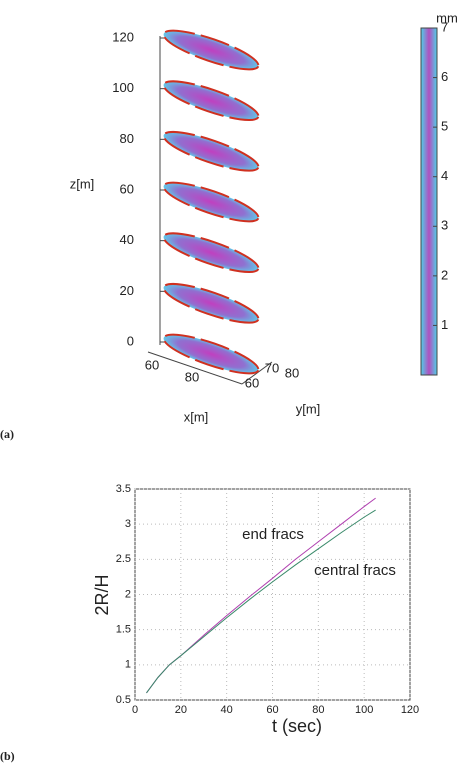 This screenshot has height=763, width=474. Describe the element at coordinates (82, 183) in the screenshot. I see `z-label: z[m]` at that location.